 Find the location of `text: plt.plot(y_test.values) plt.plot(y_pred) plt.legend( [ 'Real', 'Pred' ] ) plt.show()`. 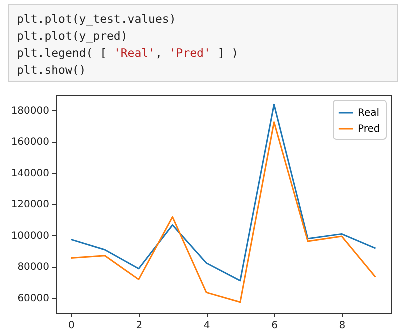

text: plt.plot(y_test.values) plt.plot(y_pred) plt.legend( [ 'Real', 'Pred' ] ) plt.show() is located at coordinates (128, 44).